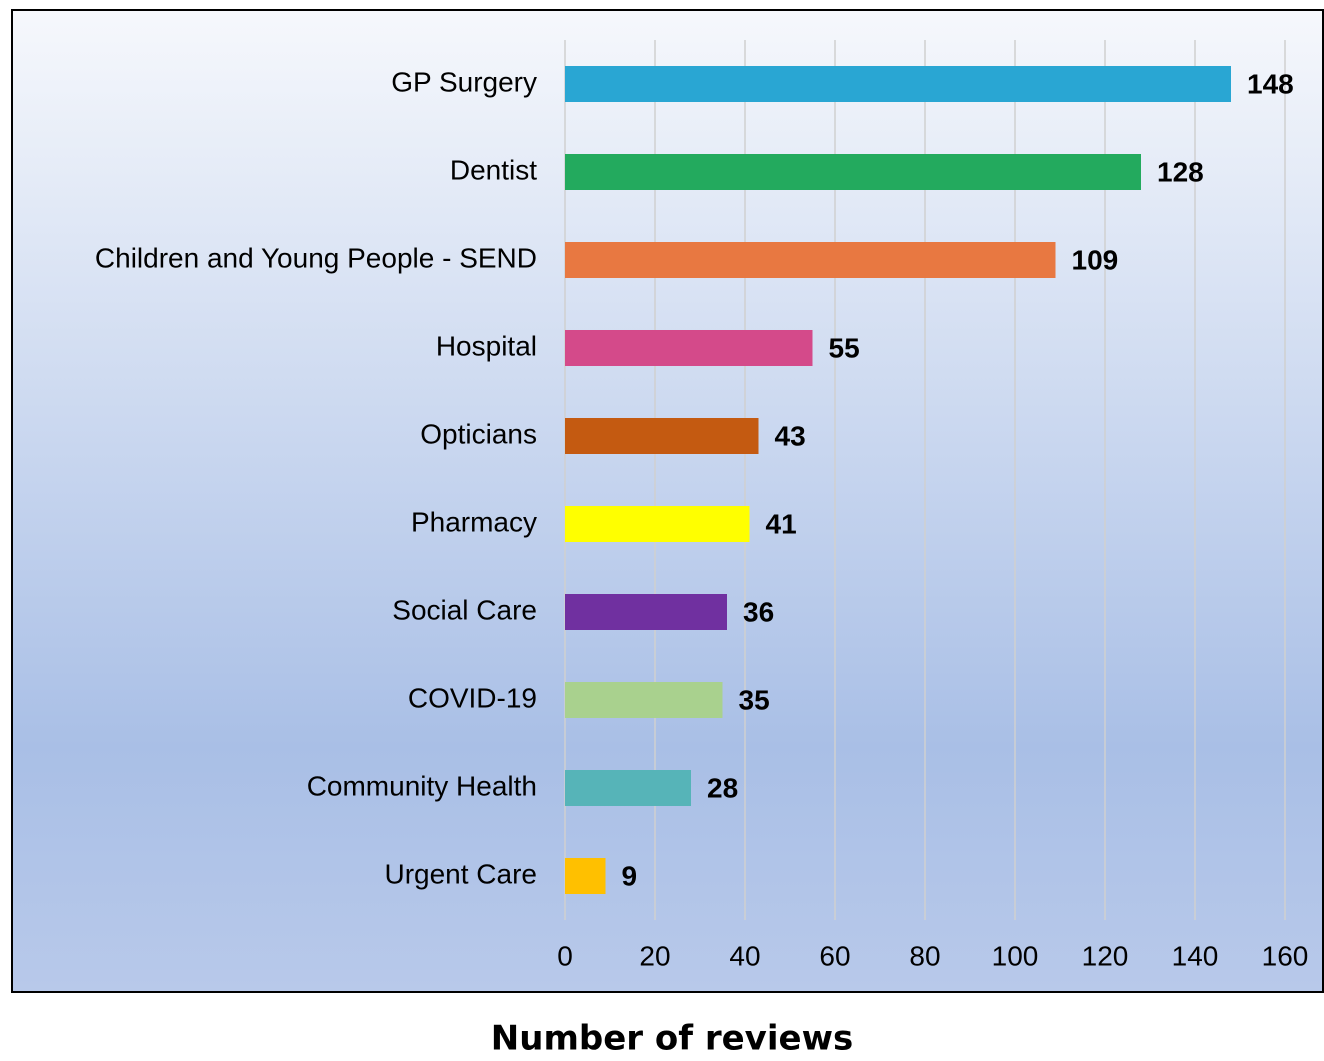 The image size is (1324, 1061). I want to click on x-tick-label: 160, so click(1285, 955).